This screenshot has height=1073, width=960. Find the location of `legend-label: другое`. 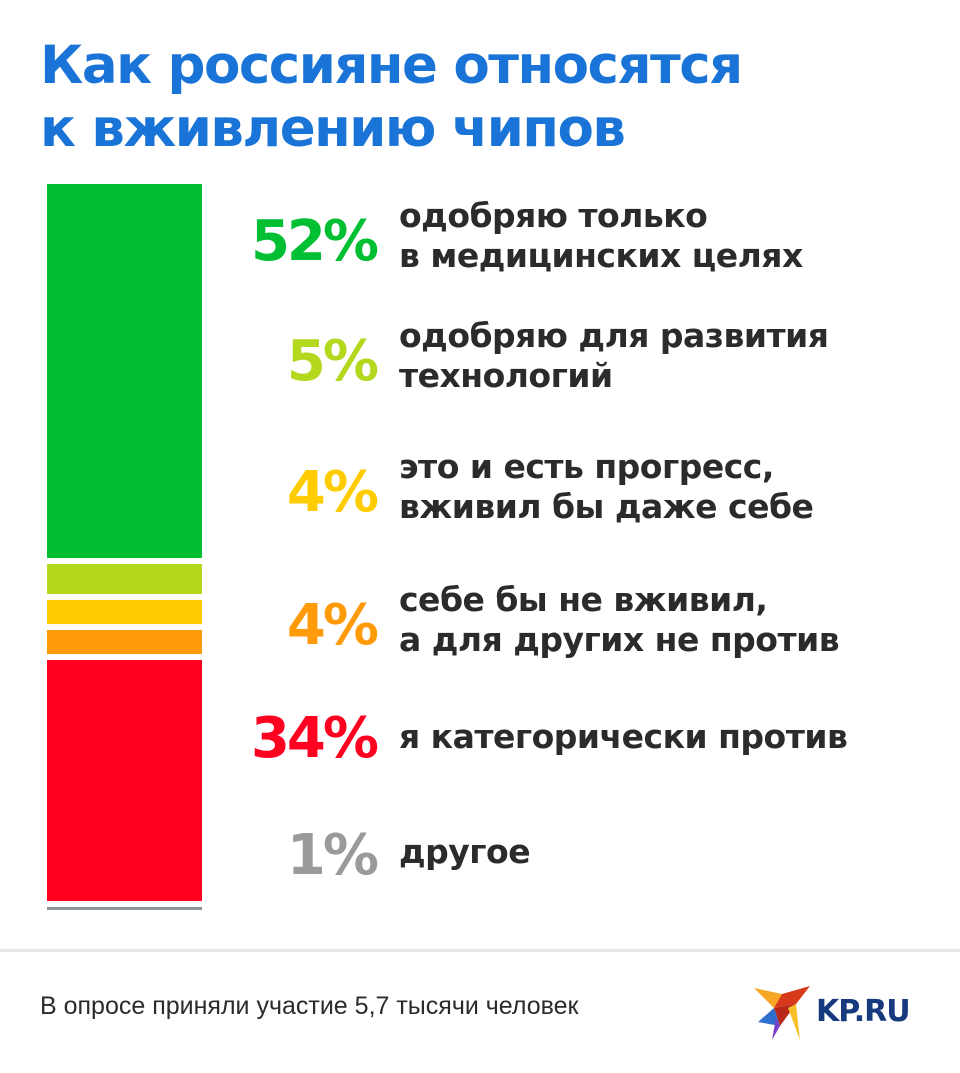

legend-label: другое is located at coordinates (465, 851).